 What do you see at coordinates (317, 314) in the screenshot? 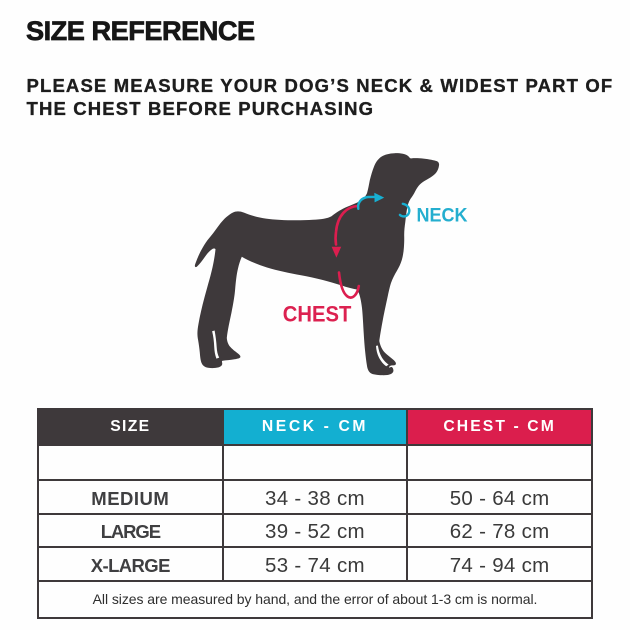
I see `svg-text: CHEST` at bounding box center [317, 314].